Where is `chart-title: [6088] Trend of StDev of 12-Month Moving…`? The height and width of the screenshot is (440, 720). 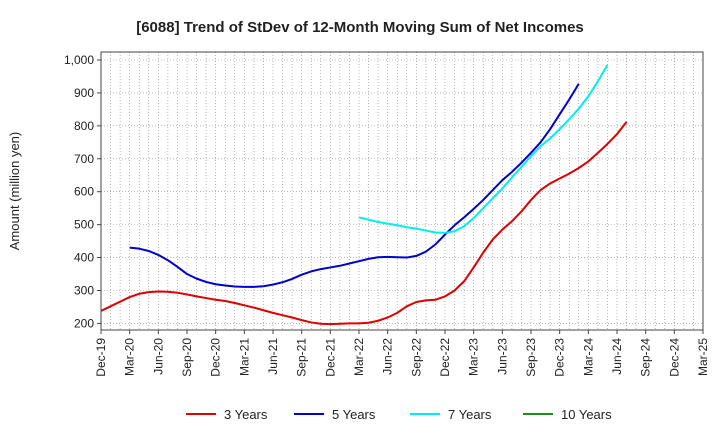 chart-title: [6088] Trend of StDev of 12-Month Moving… is located at coordinates (360, 27).